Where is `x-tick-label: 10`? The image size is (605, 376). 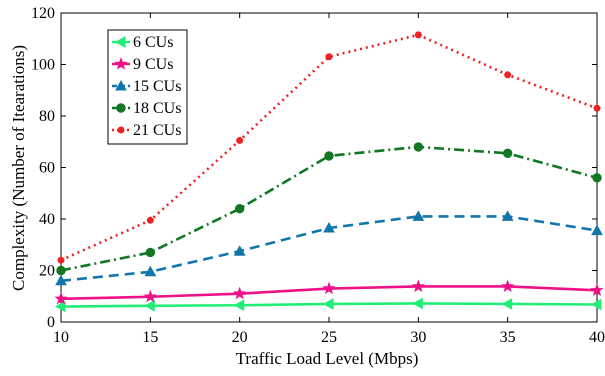 x-tick-label: 10 is located at coordinates (61, 337).